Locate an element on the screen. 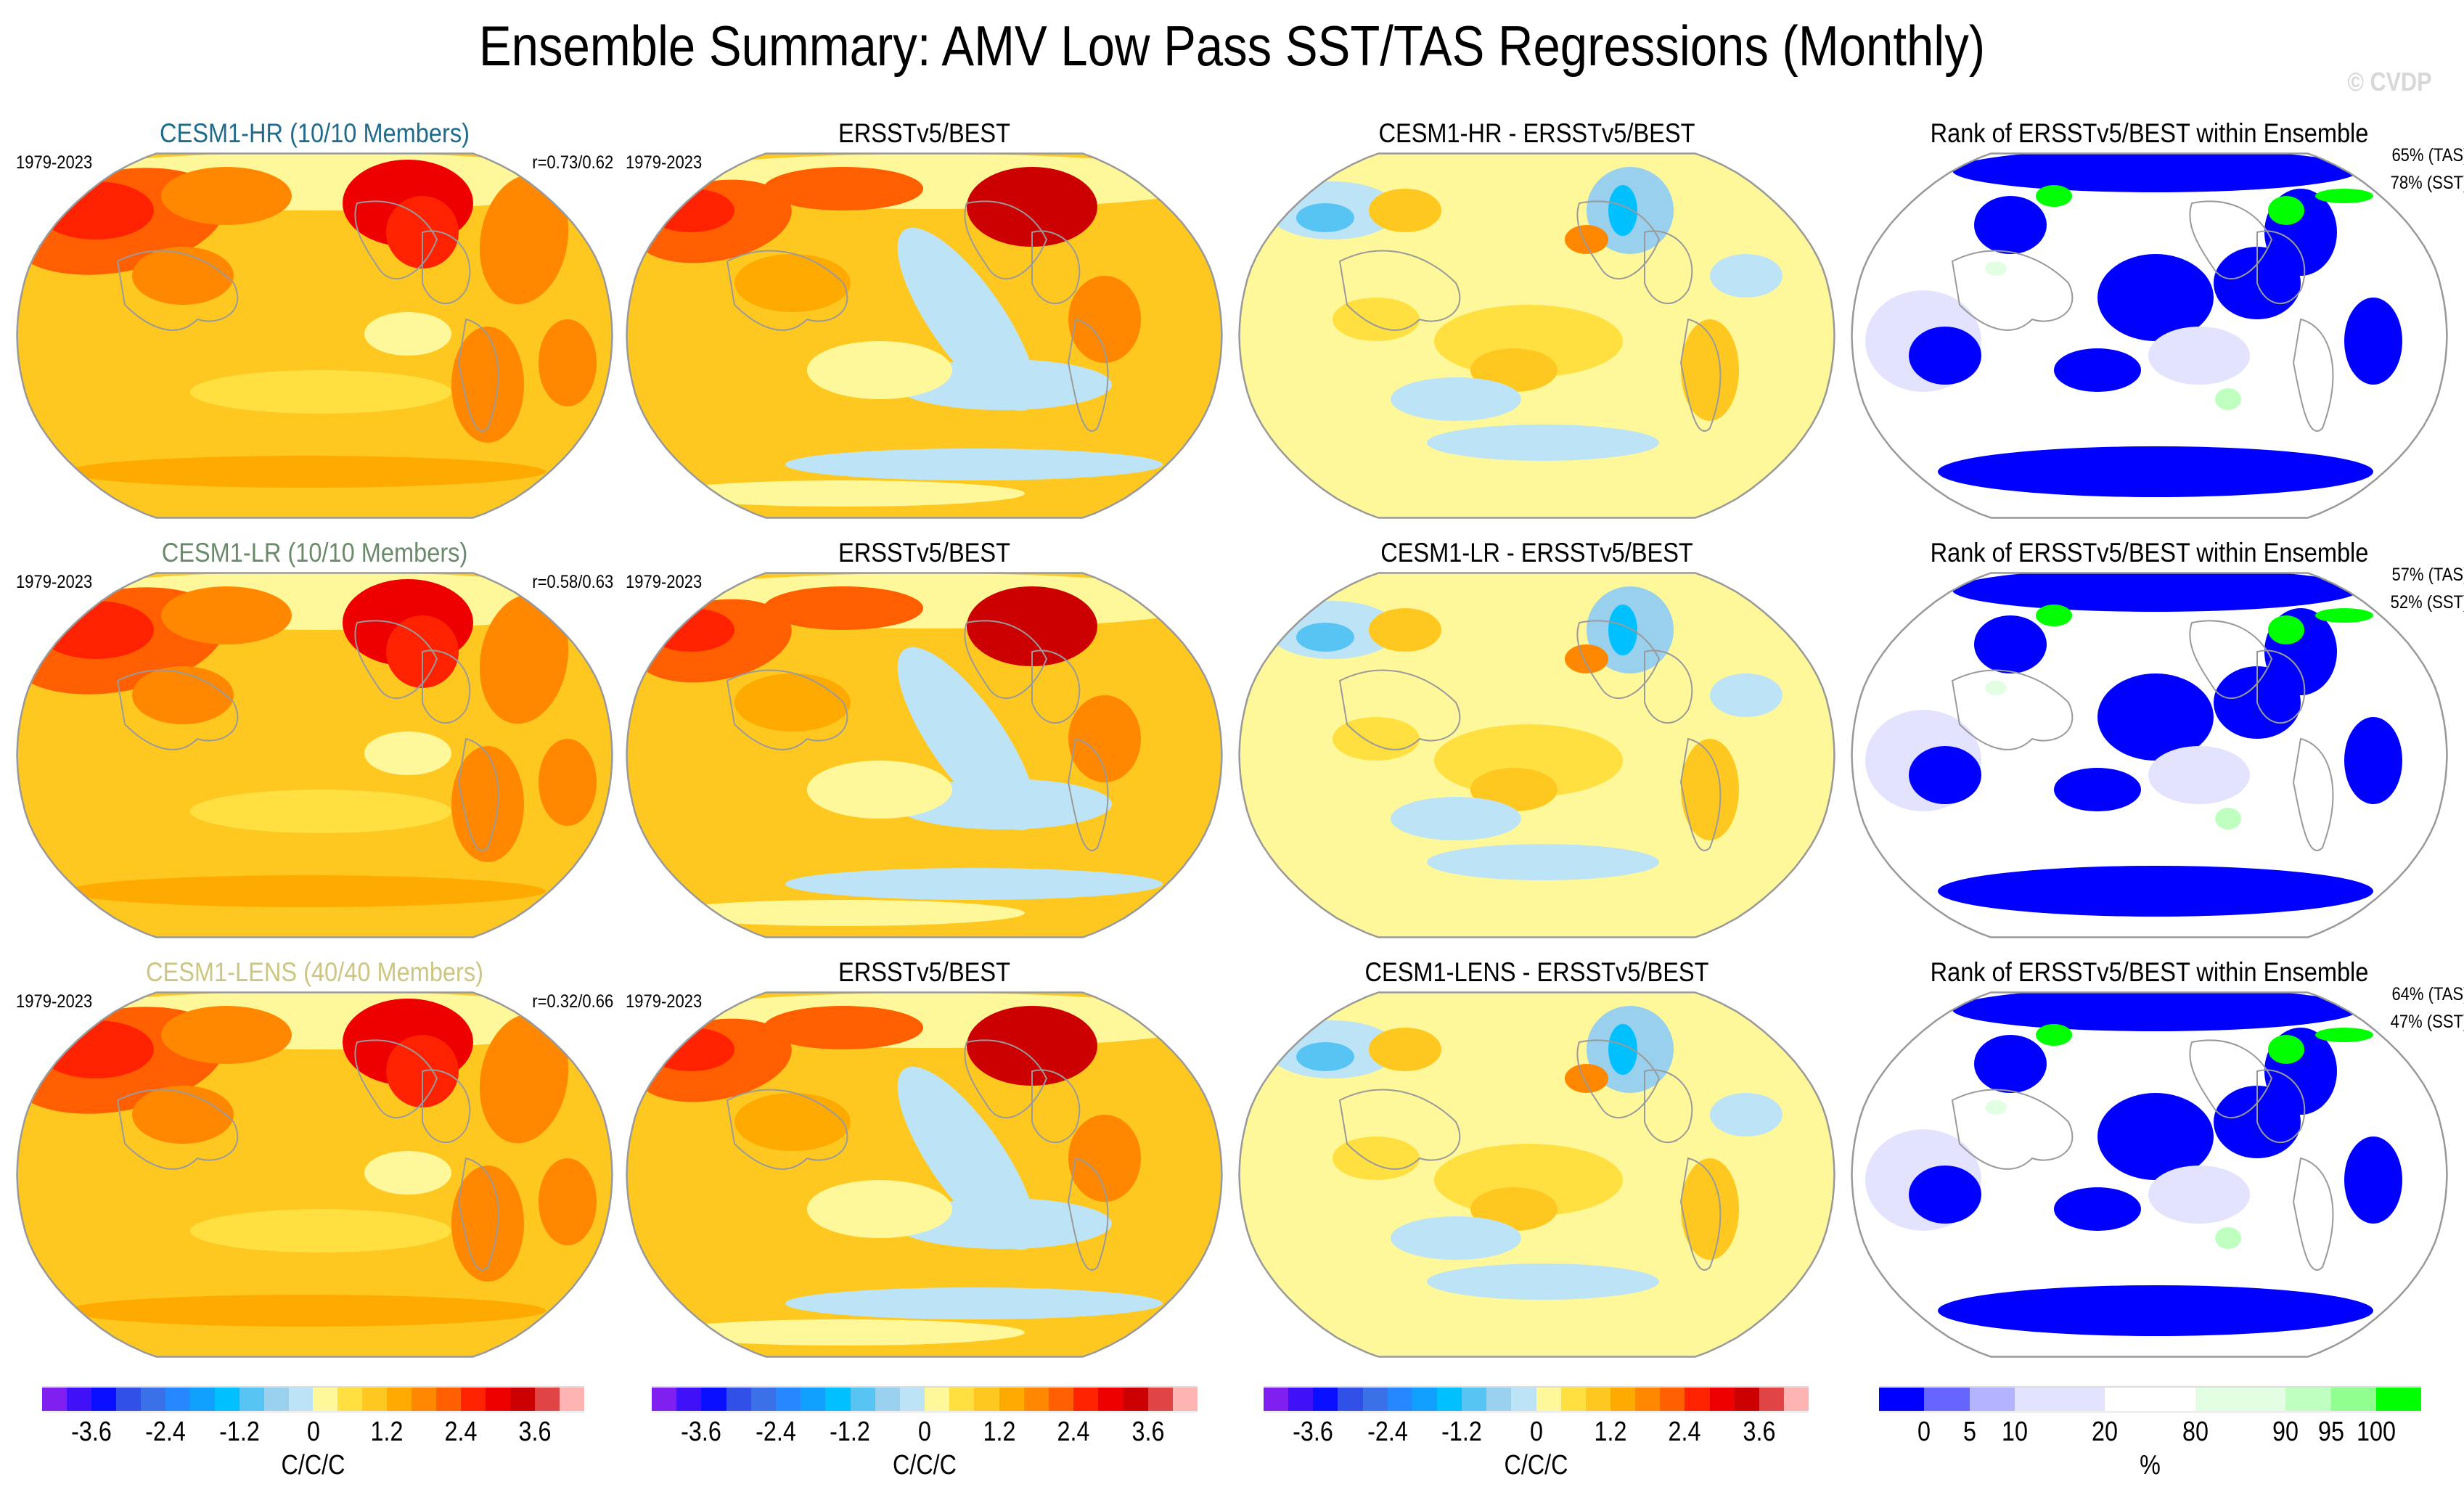 The image size is (2464, 1495). colorbar-tick-label: 1.2 is located at coordinates (387, 1432).